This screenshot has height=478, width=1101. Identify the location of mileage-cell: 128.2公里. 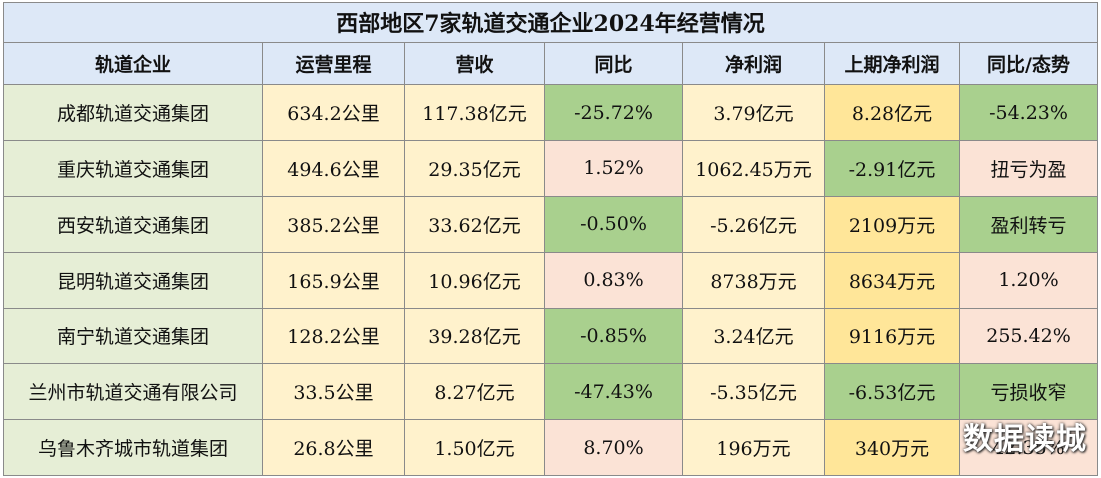
(333, 336).